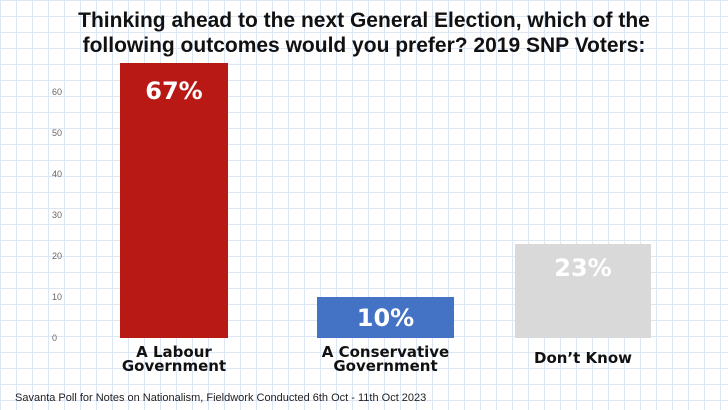  Describe the element at coordinates (57, 133) in the screenshot. I see `y-tick: 50` at that location.